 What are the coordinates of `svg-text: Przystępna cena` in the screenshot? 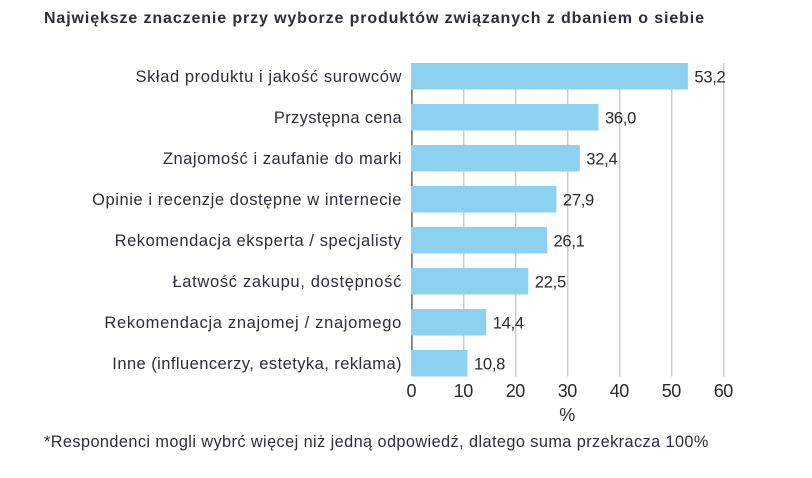 It's located at (338, 118).